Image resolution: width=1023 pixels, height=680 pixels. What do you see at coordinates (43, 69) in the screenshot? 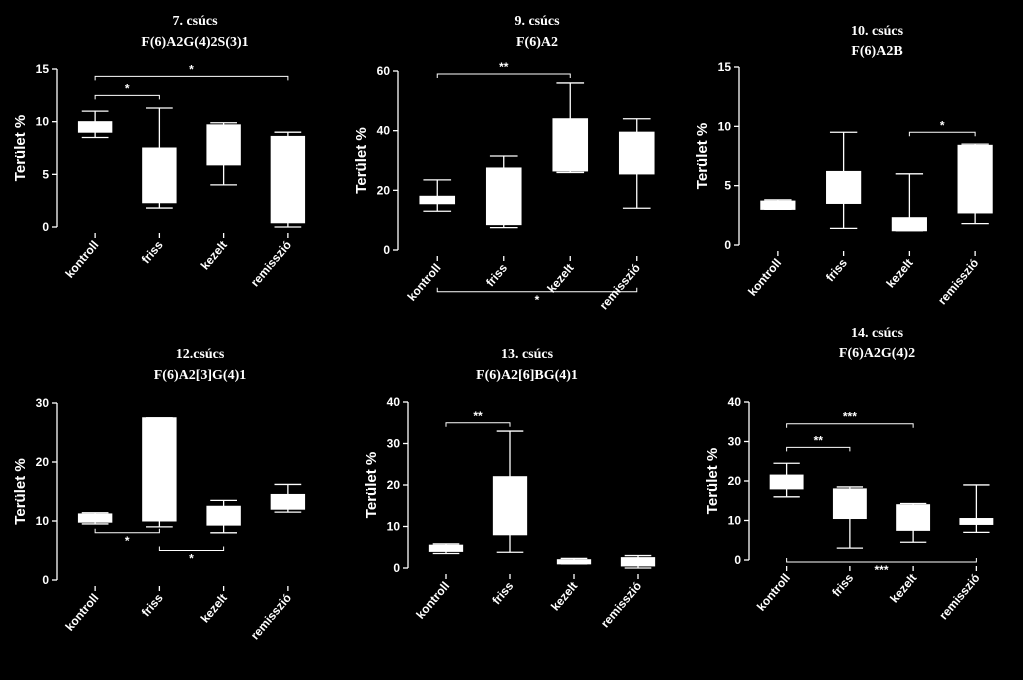
I see `y-tick-label: 15` at bounding box center [43, 69].